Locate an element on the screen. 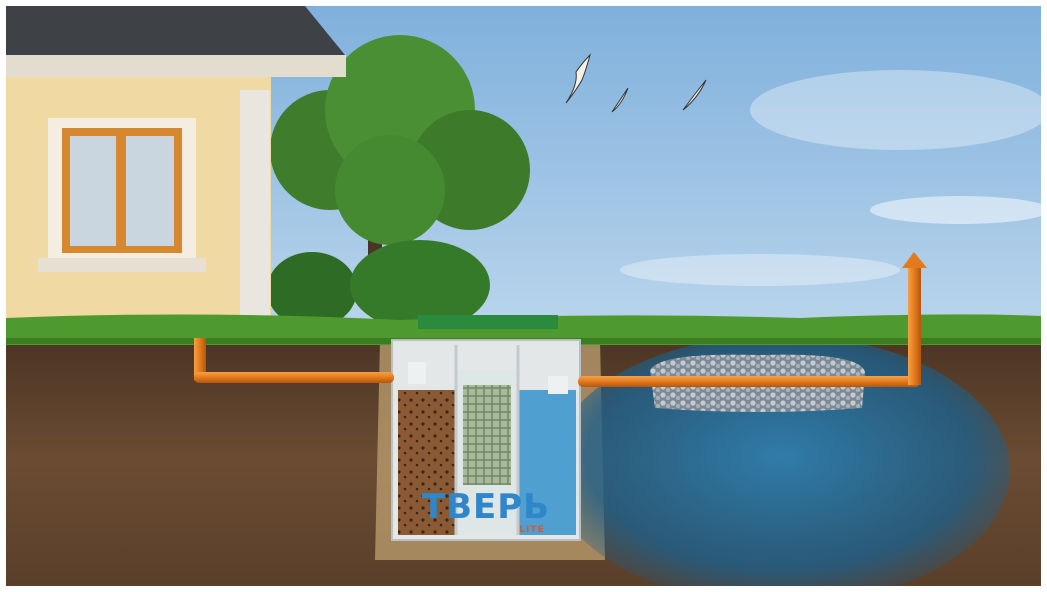 This screenshot has width=1047, height=592. tree is located at coordinates (398, 182).